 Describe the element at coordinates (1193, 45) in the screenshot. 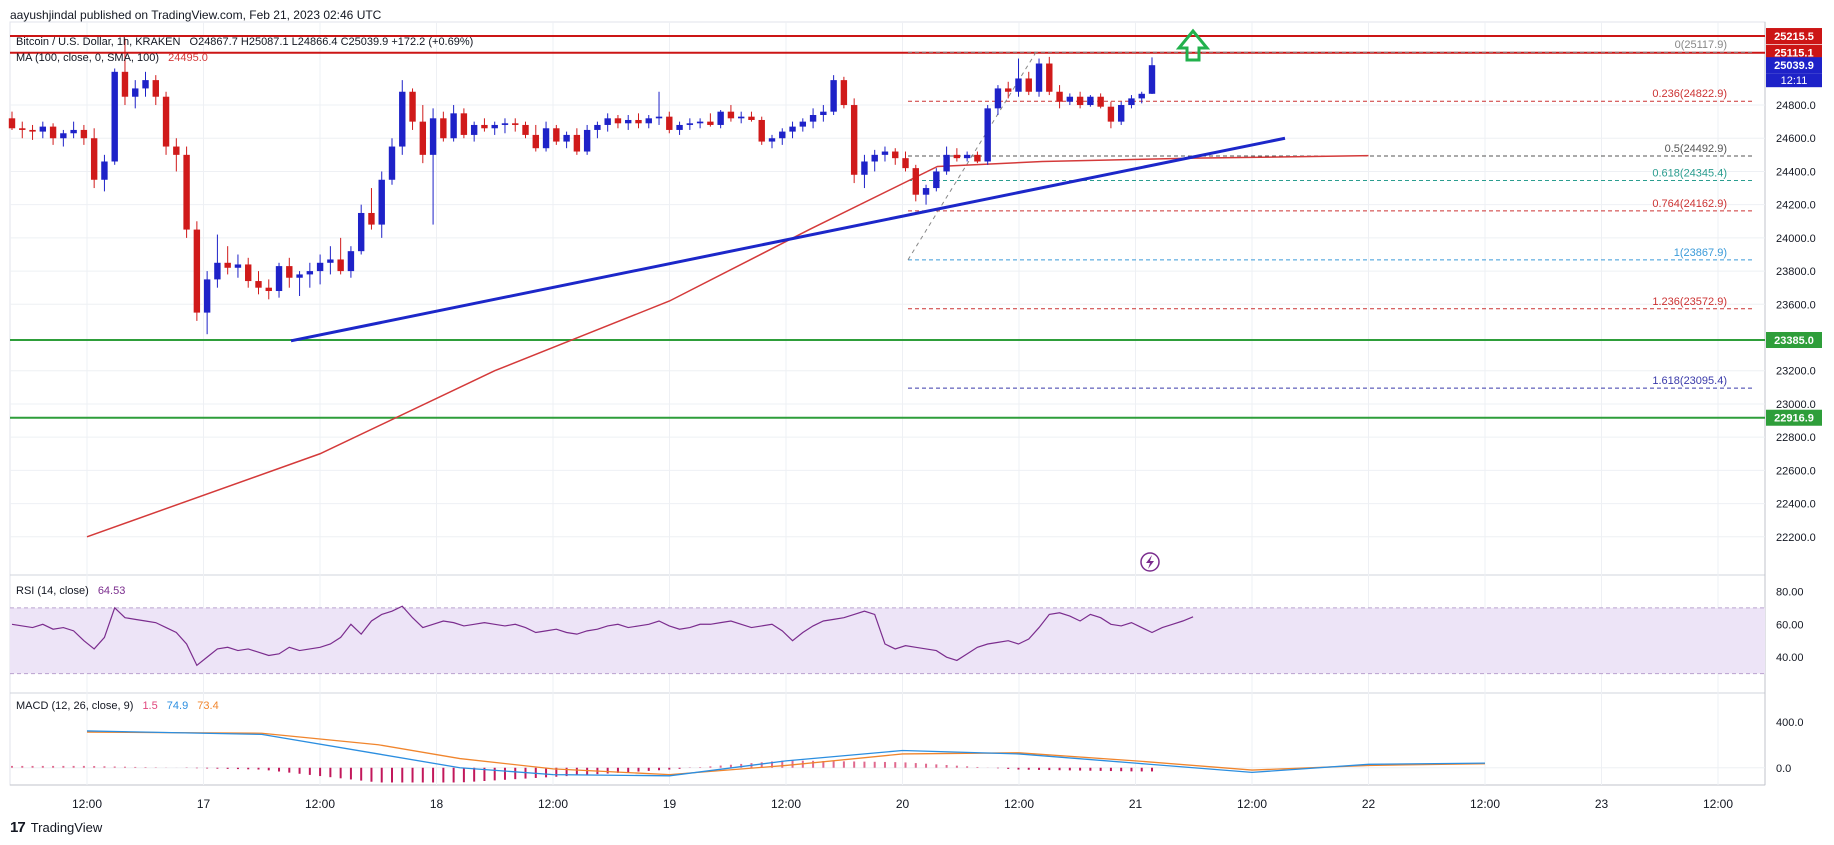

I see `up-arrow-icon` at that location.